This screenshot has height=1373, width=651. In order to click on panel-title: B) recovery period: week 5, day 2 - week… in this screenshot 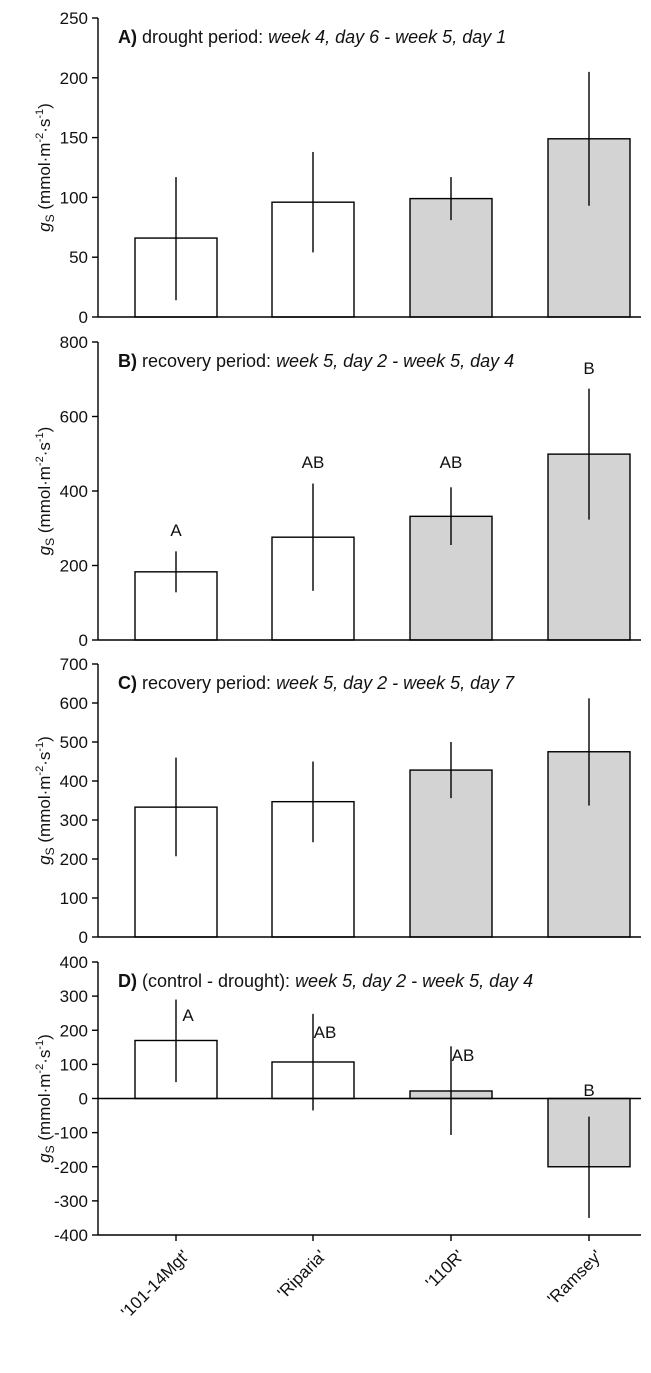, I will do `click(316, 361)`.